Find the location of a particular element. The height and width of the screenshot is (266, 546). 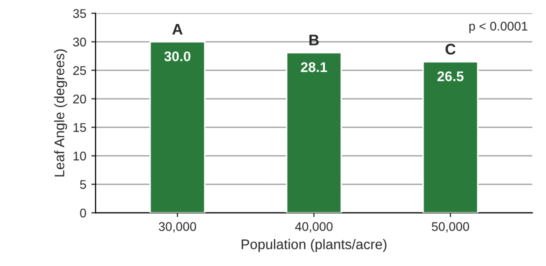

data-label: 30.0 is located at coordinates (177, 56).